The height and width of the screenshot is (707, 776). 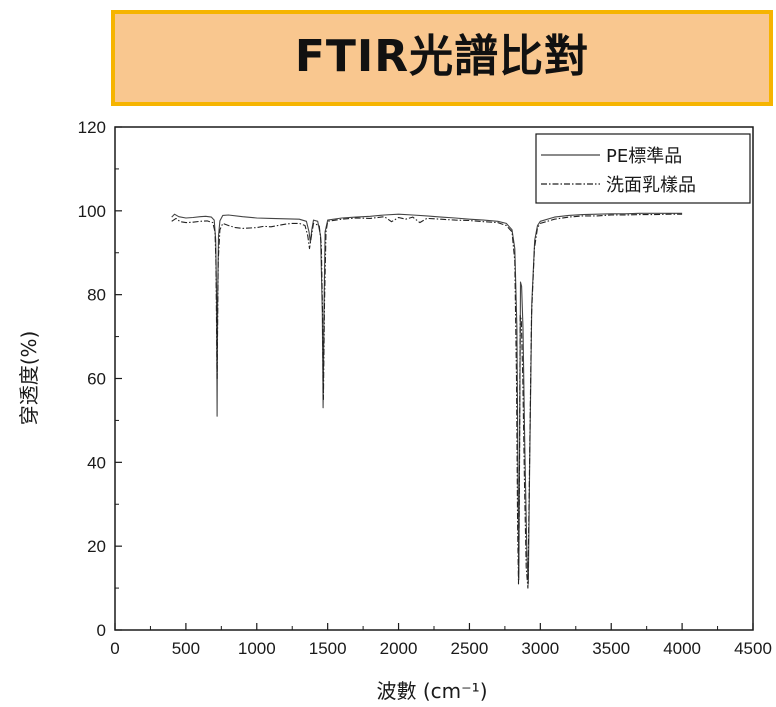 What do you see at coordinates (186, 648) in the screenshot?
I see `x-tick-label: 500` at bounding box center [186, 648].